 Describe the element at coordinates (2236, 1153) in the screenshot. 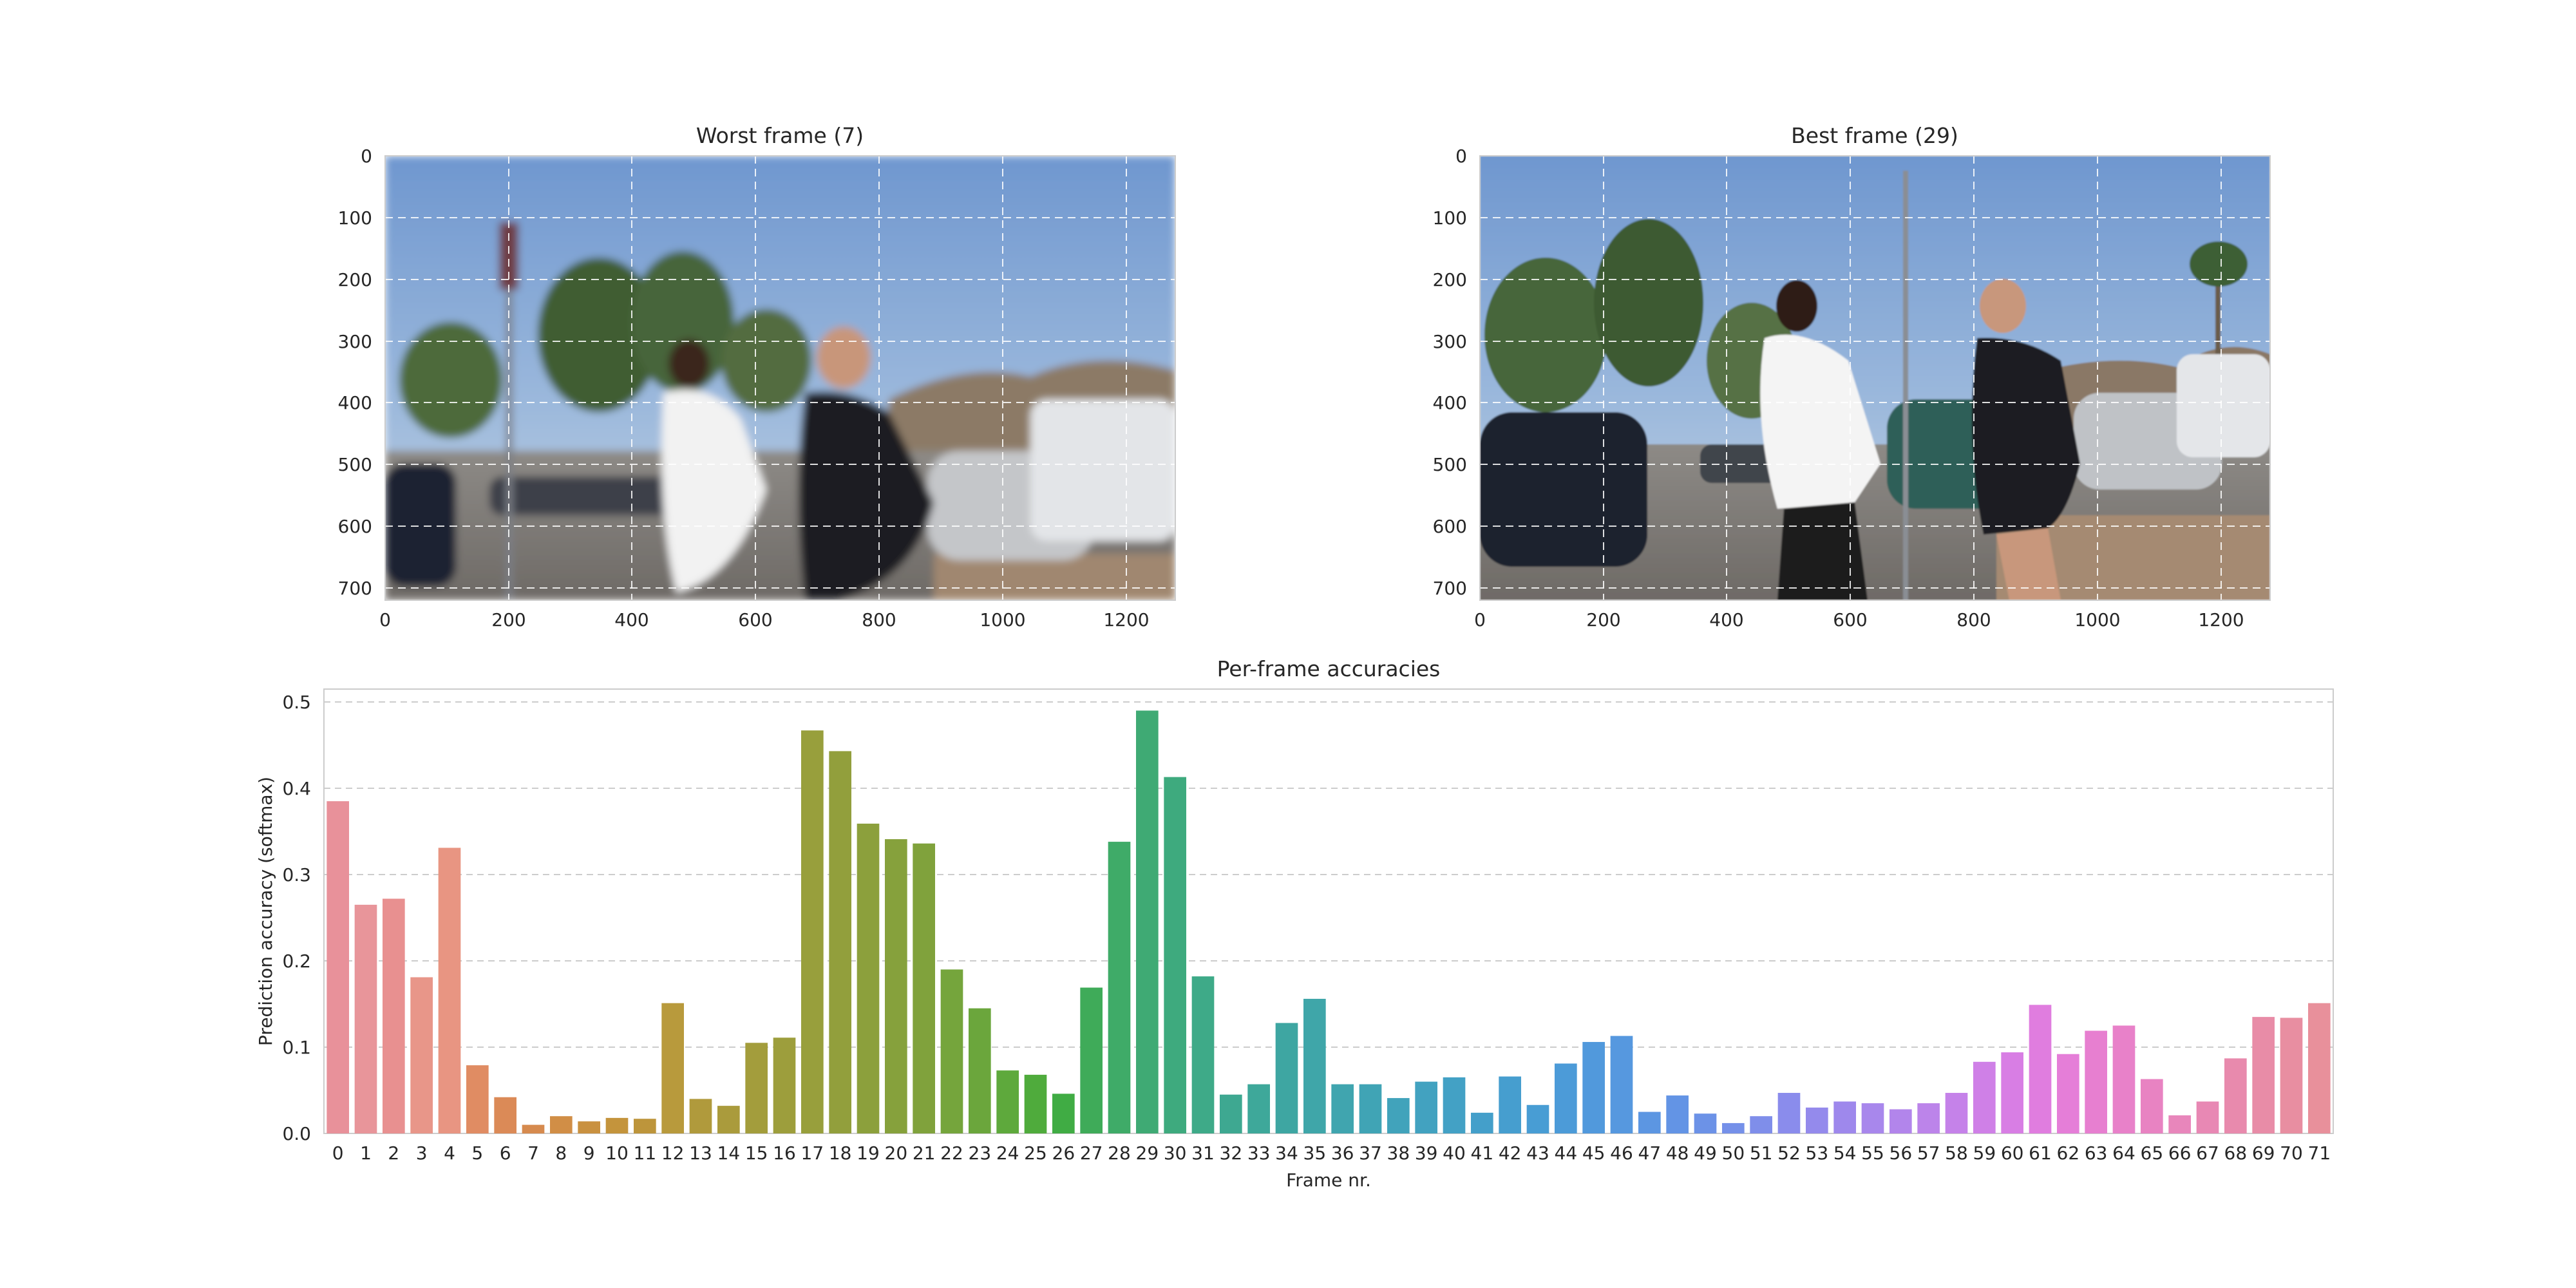

I see `xtick-label: 68` at that location.